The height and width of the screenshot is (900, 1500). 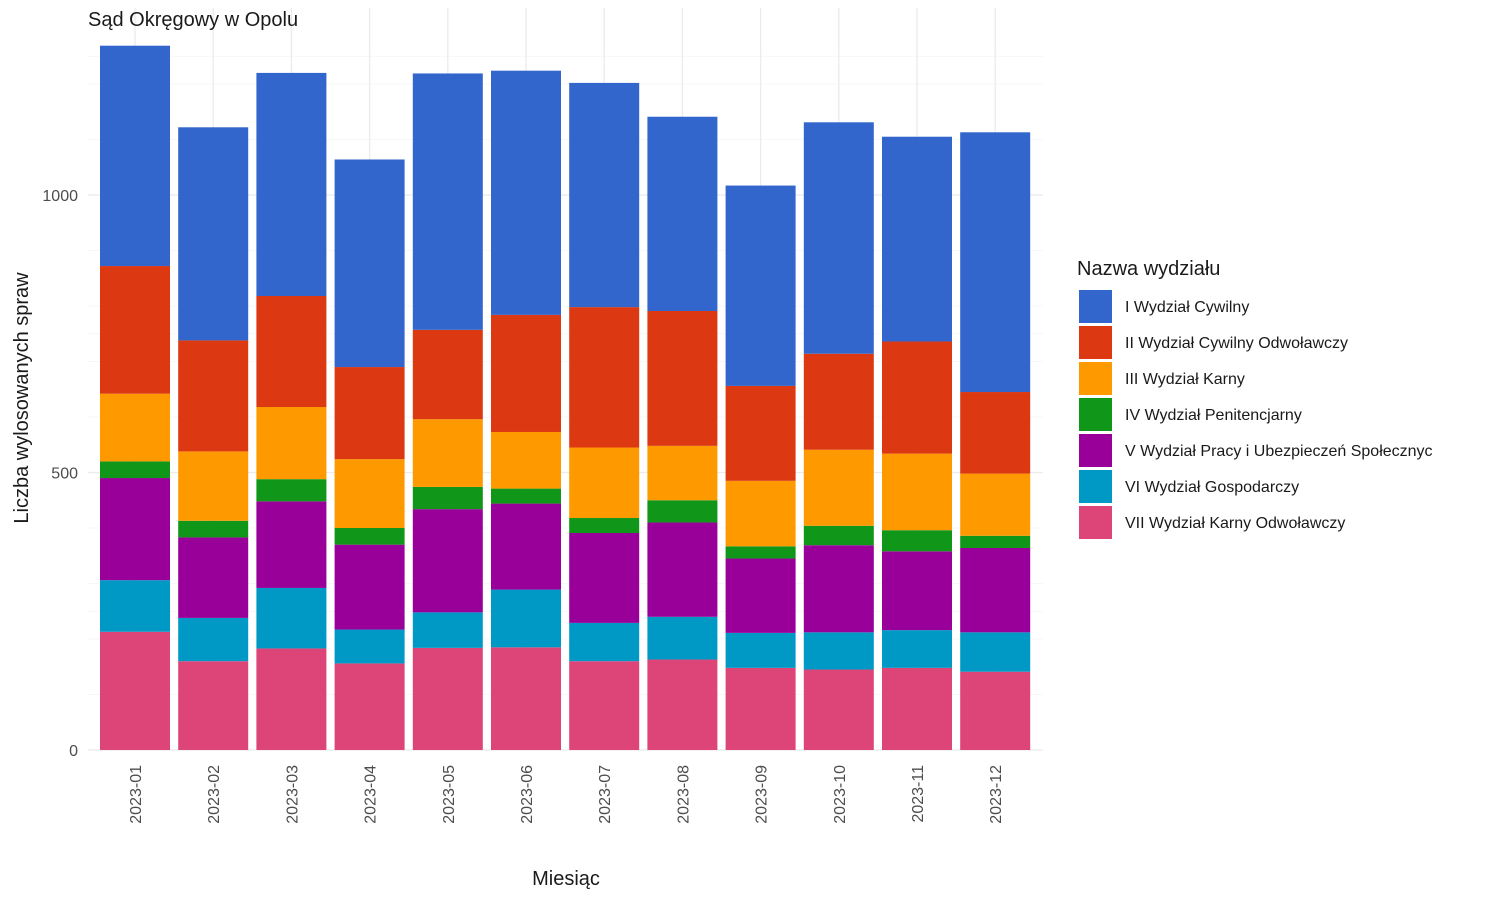 What do you see at coordinates (214, 794) in the screenshot?
I see `x-tick-label: 2023-02` at bounding box center [214, 794].